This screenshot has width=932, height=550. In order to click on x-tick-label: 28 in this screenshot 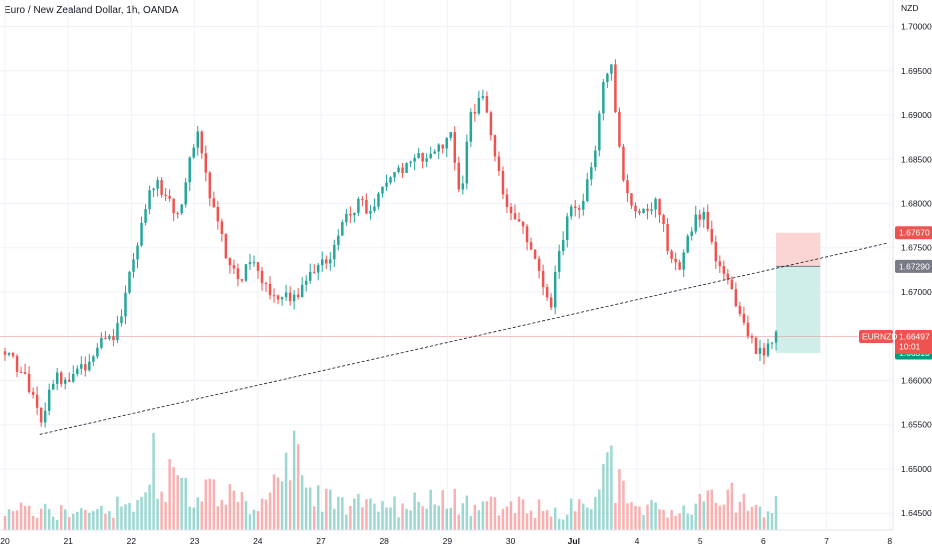, I will do `click(384, 541)`.